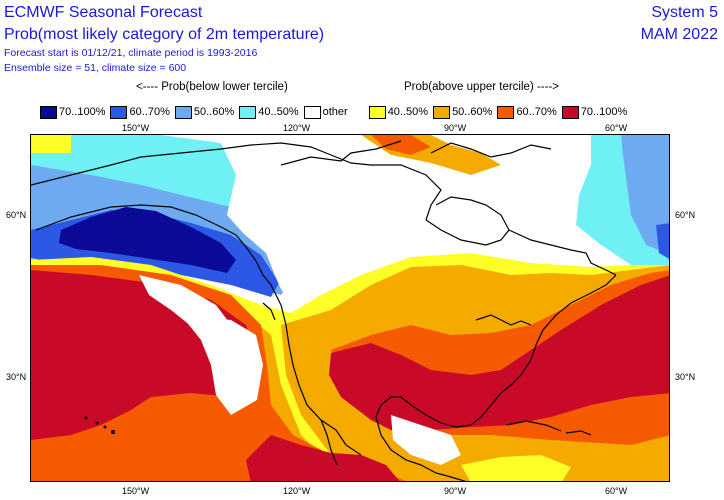  What do you see at coordinates (212, 87) in the screenshot?
I see `below-tercile-label: <---- Prob(below lower tercile)` at bounding box center [212, 87].